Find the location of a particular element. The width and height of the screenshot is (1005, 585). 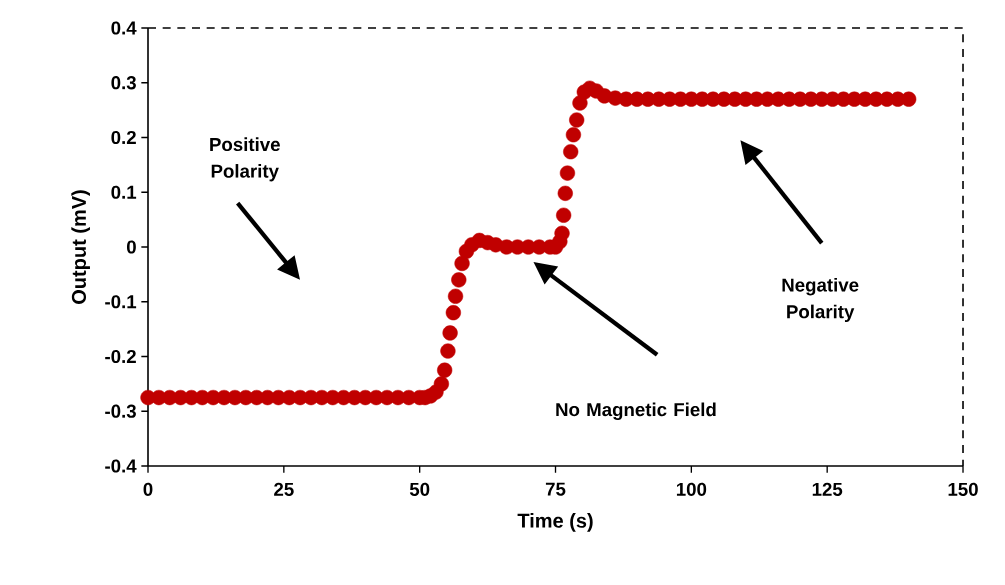

x-axis-title: Time (s) is located at coordinates (555, 522).